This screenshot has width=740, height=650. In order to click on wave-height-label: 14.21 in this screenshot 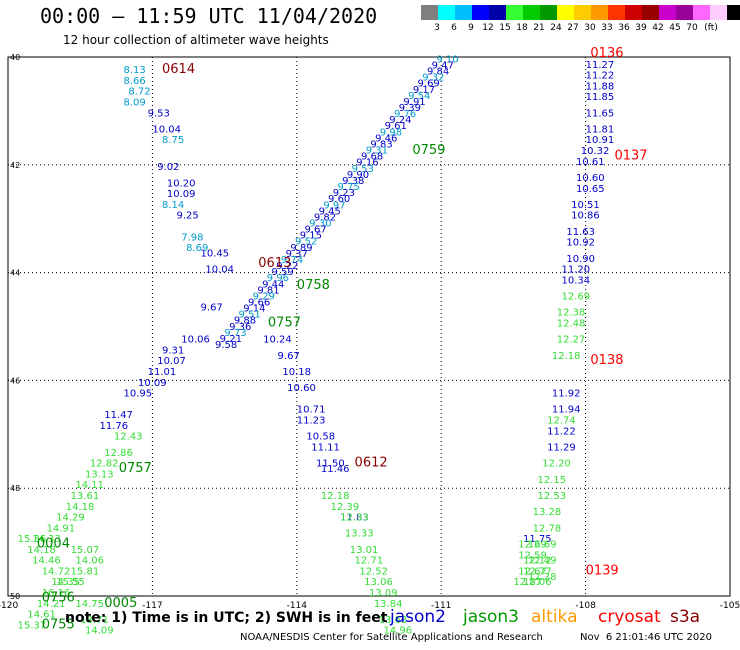, I will do `click(51, 604)`.